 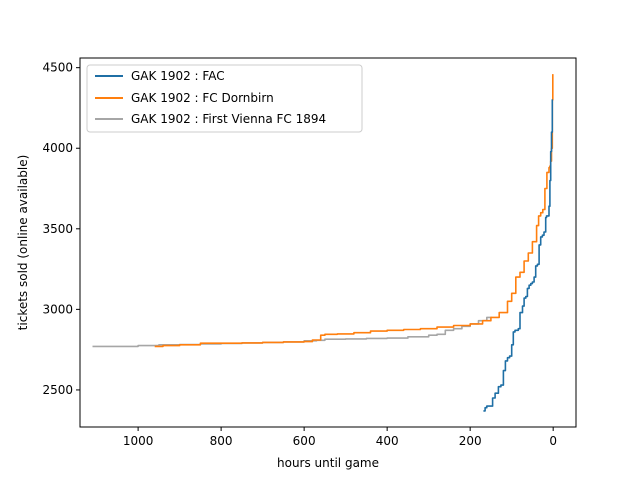 I want to click on y-axis: 2500 3000 3500 4000 4500, so click(x=61, y=229).